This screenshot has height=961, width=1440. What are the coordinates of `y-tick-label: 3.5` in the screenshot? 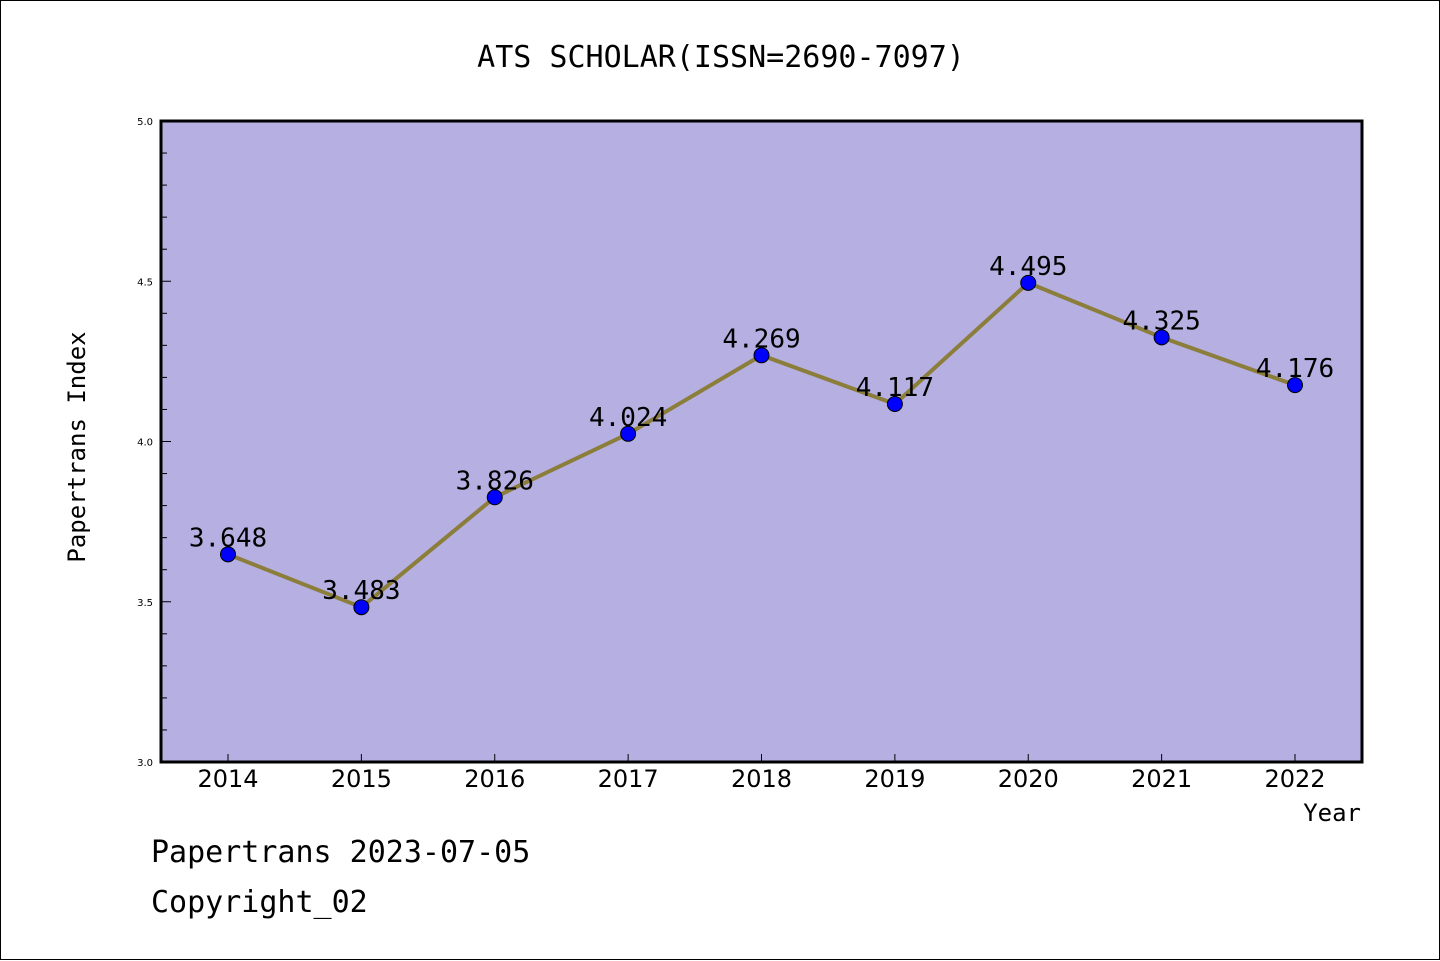 It's located at (145, 603).